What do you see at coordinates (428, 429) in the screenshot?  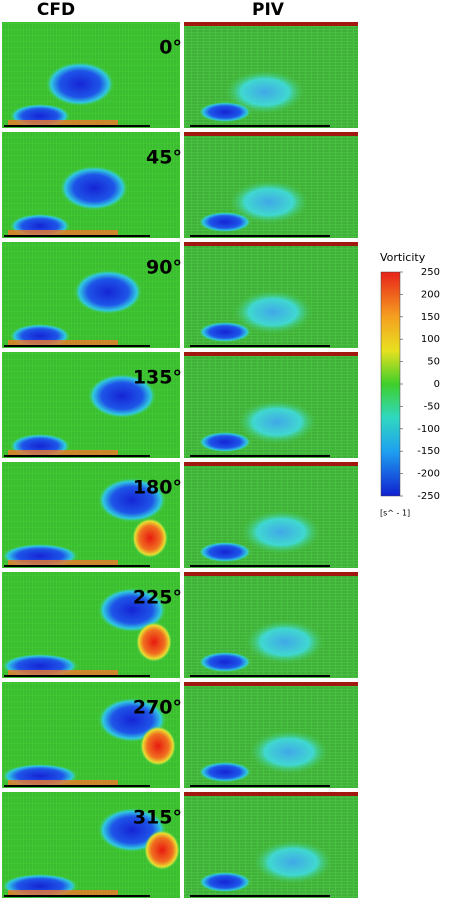 I see `colorbar-tick-label: -100` at bounding box center [428, 429].